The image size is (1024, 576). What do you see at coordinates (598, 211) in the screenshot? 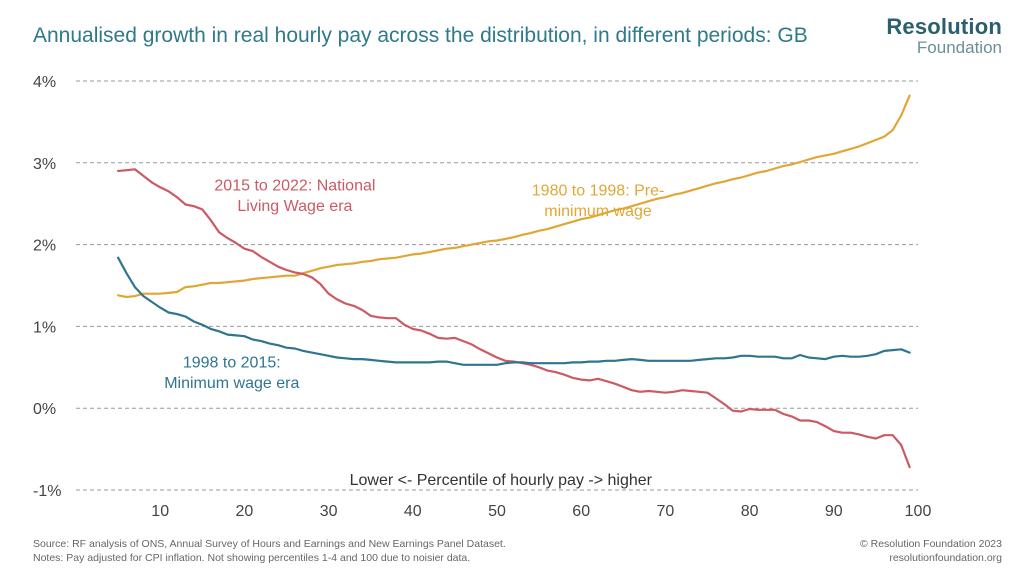
I see `series-label-1: minimum wage` at bounding box center [598, 211].